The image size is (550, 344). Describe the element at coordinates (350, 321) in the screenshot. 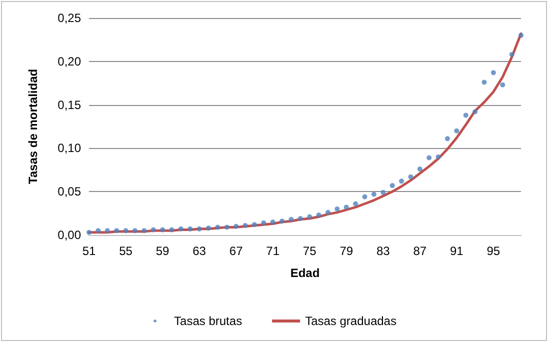

I see `legend-label: Tasas graduadas` at that location.